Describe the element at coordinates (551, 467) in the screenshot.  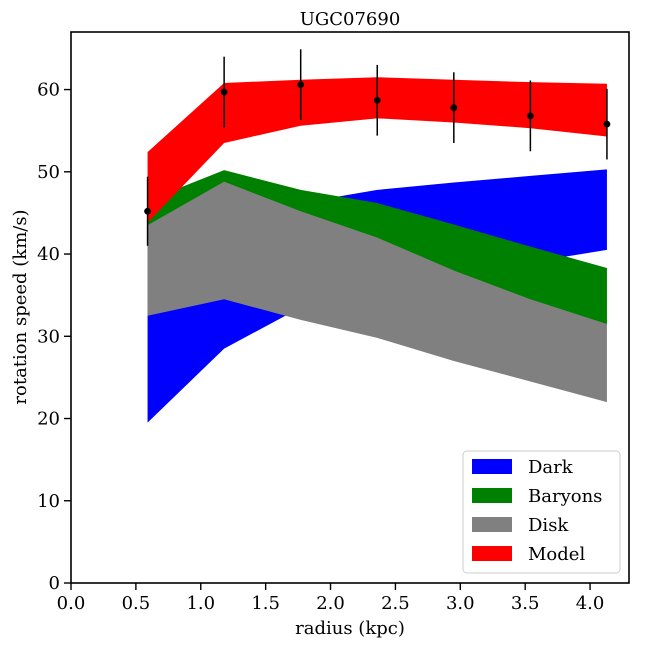
I see `legend-label-dark: Dark` at that location.